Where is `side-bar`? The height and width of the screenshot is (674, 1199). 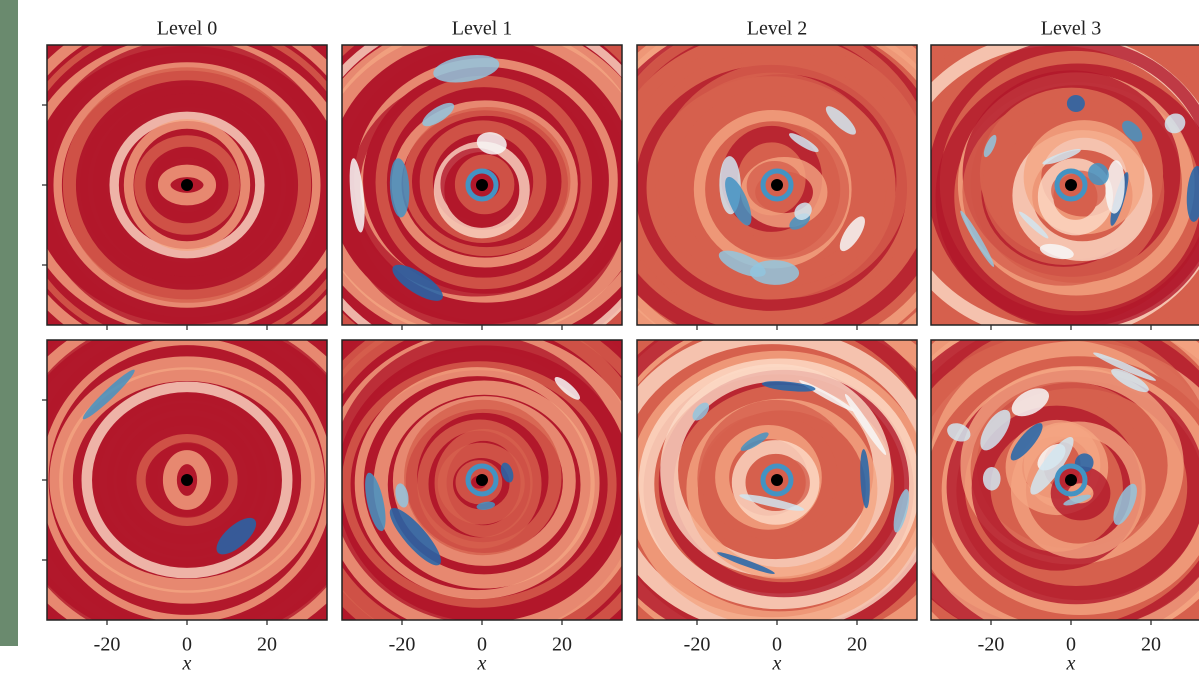
side-bar is located at coordinates (9, 323).